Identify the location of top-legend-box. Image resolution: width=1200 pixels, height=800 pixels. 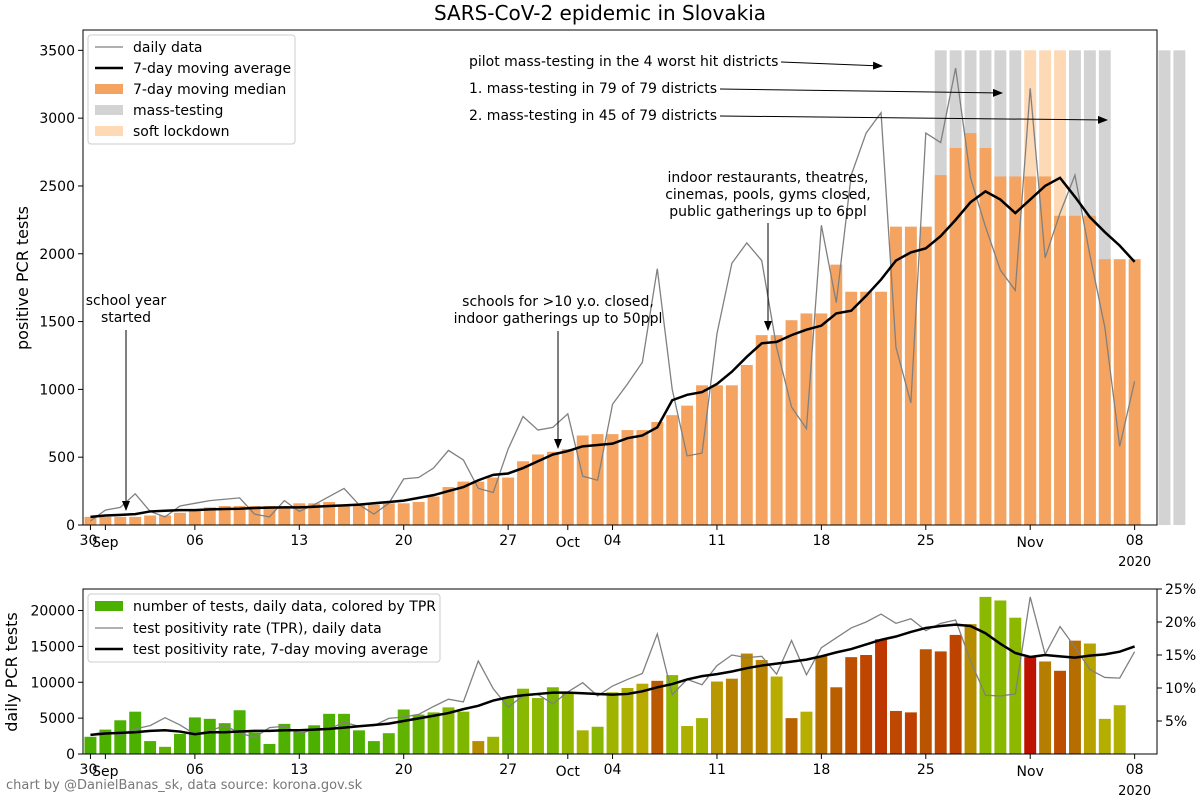
(191, 89).